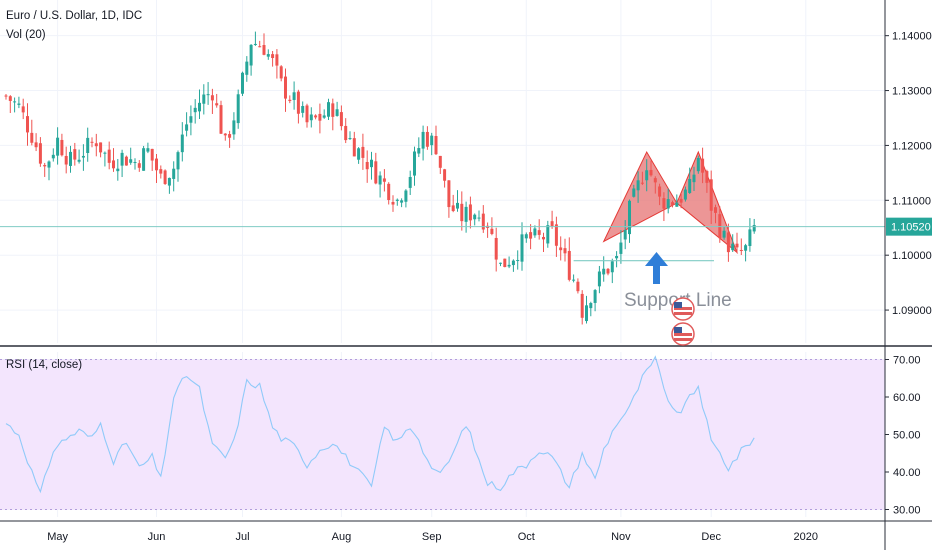  What do you see at coordinates (74, 16) in the screenshot?
I see `symbol-title: Euro / U.S. Dollar, 1D, IDC` at bounding box center [74, 16].